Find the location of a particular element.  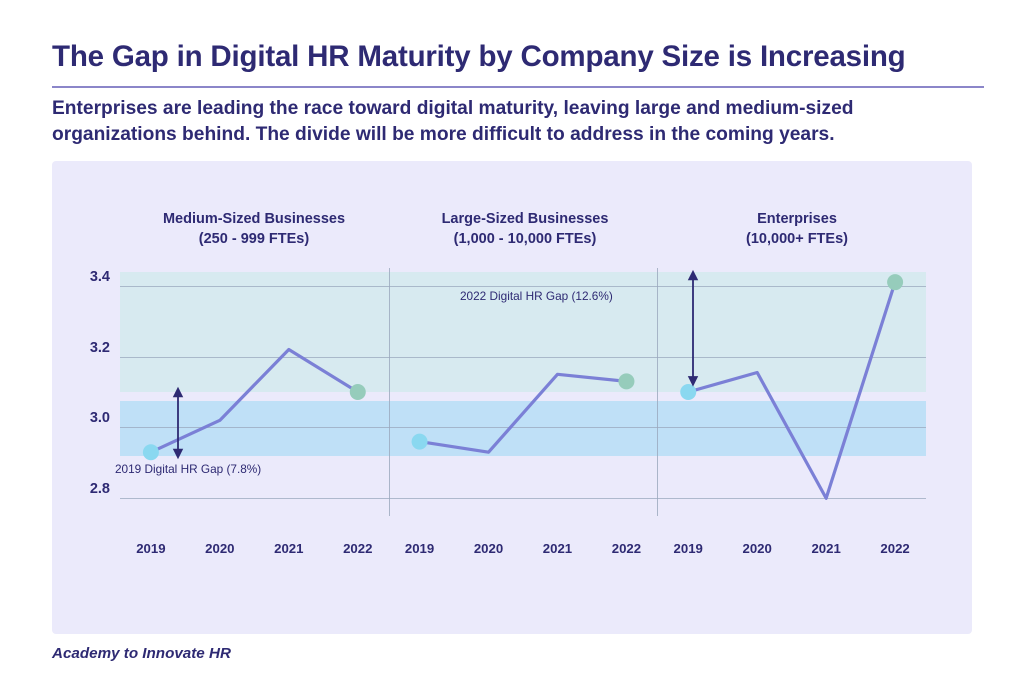

marker-enterprises-2019 is located at coordinates (688, 392).